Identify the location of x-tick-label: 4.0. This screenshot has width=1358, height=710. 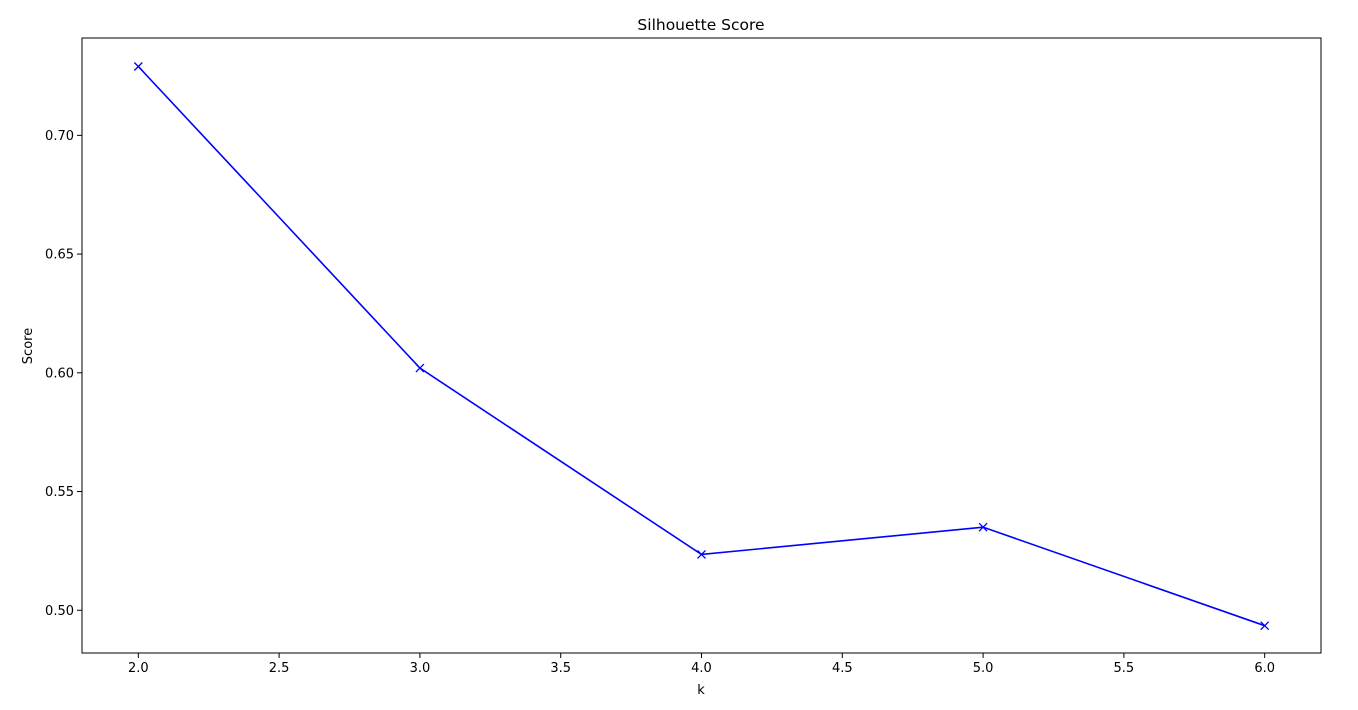
(701, 668).